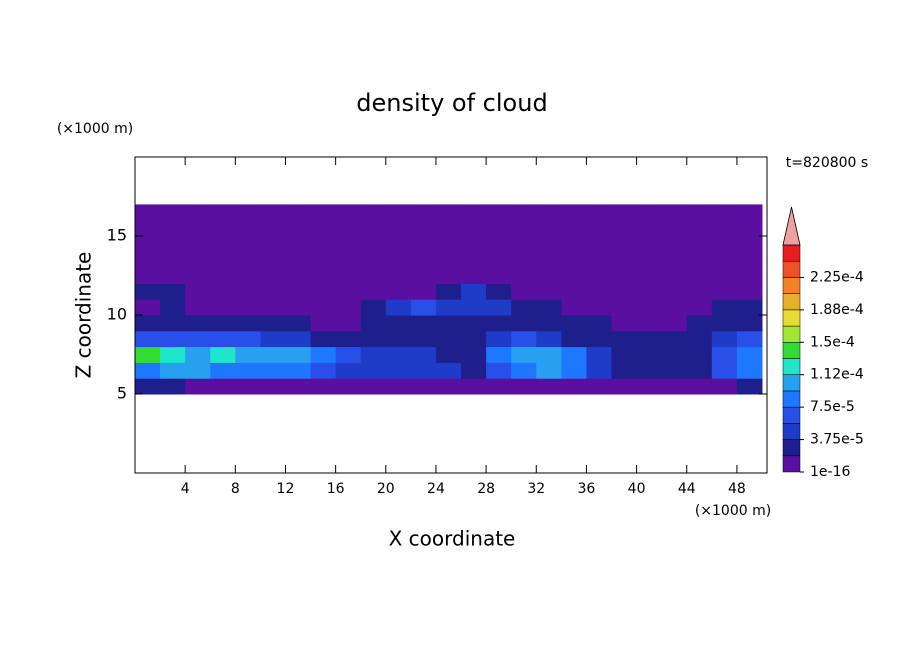  I want to click on x-tick-label: 40, so click(637, 489).